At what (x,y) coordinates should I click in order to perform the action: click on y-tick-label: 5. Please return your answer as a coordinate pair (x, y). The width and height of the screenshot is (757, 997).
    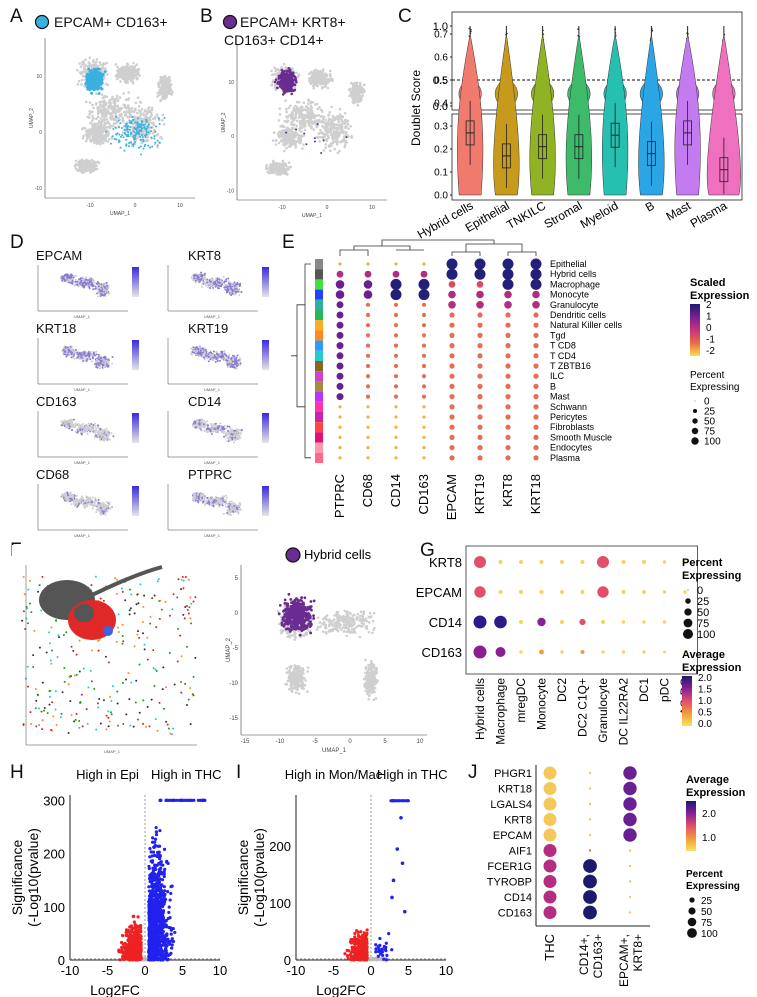
    Looking at the image, I should click on (237, 579).